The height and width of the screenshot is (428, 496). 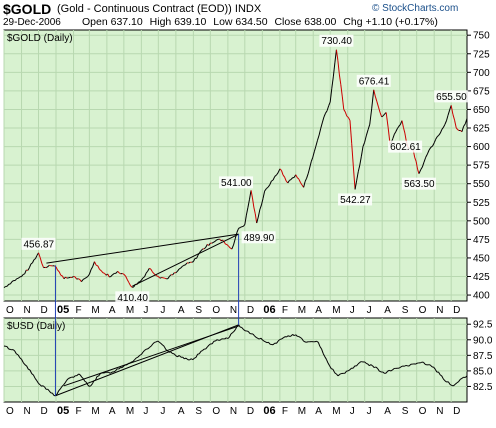 What do you see at coordinates (355, 200) in the screenshot?
I see `gold-annotation-label: 542.27` at bounding box center [355, 200].